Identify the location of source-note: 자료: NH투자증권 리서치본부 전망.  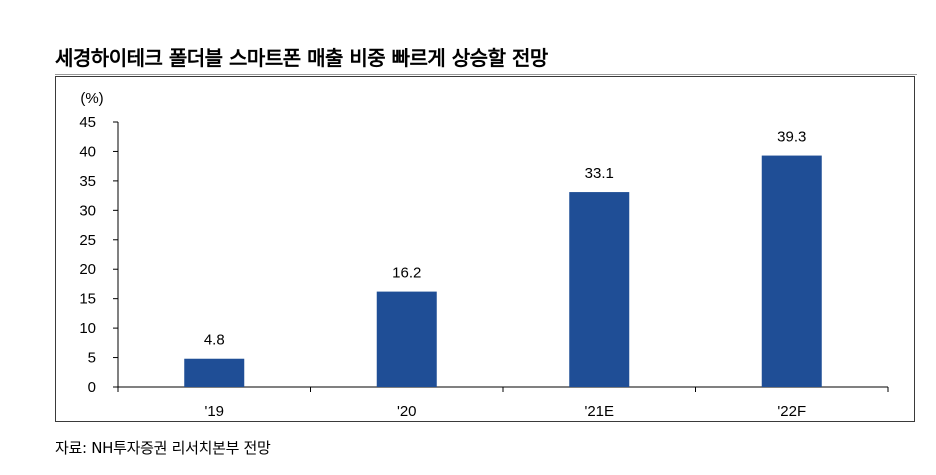
(163, 448).